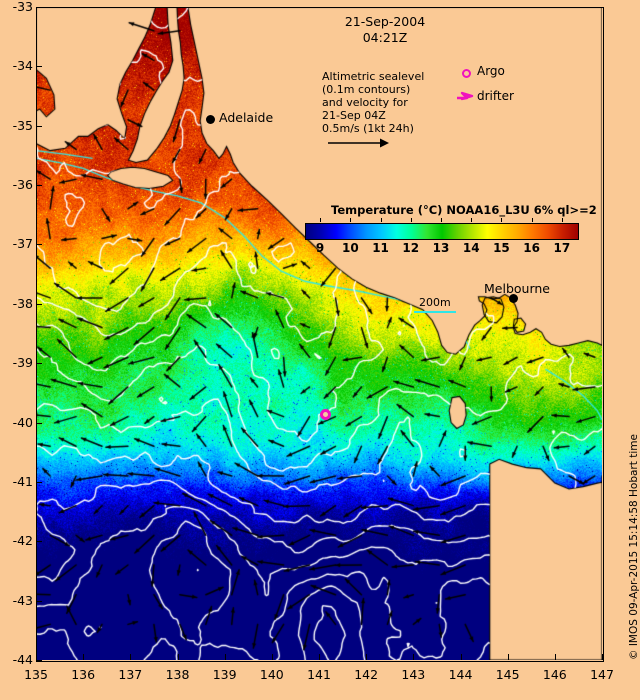 The width and height of the screenshot is (640, 700). What do you see at coordinates (460, 674) in the screenshot?
I see `x-tick-label: 144` at bounding box center [460, 674].